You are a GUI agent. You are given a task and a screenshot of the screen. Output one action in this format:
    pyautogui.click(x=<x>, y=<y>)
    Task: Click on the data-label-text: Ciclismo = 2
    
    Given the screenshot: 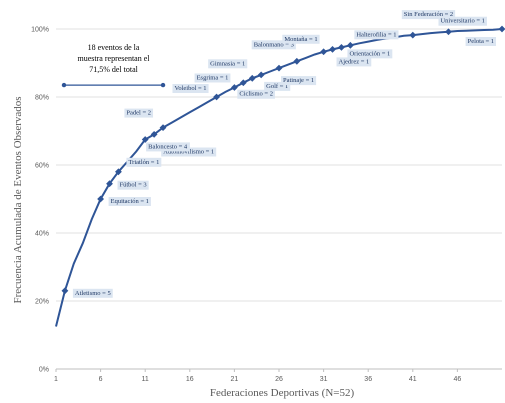 What is the action you would take?
    pyautogui.click(x=256, y=94)
    